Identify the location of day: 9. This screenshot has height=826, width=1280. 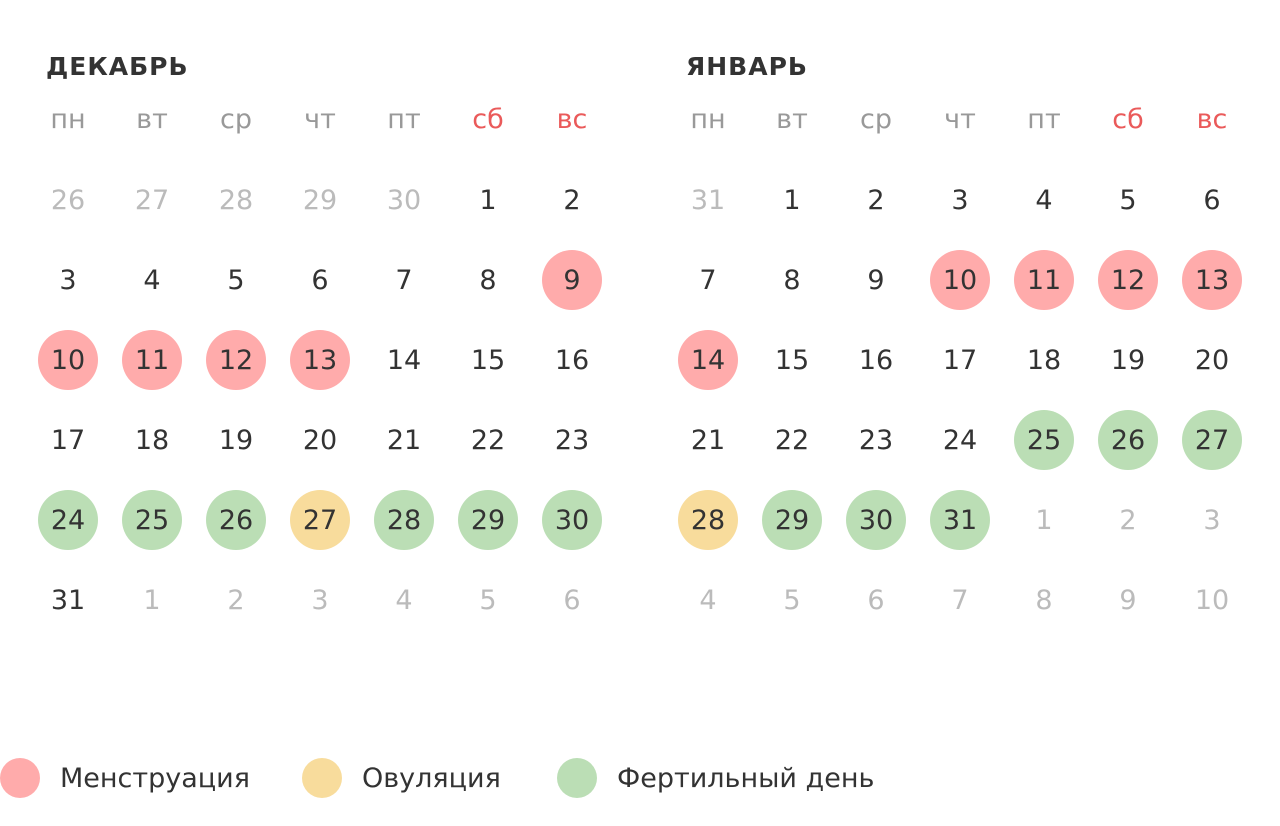
(876, 280).